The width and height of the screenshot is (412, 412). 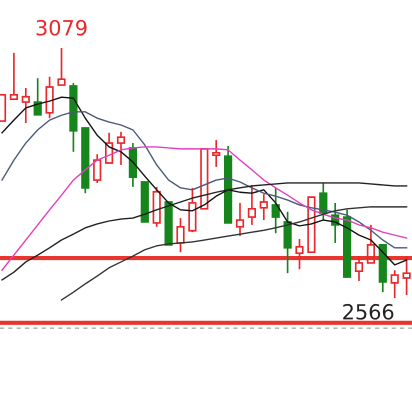 What do you see at coordinates (368, 312) in the screenshot?
I see `text: 2566` at bounding box center [368, 312].